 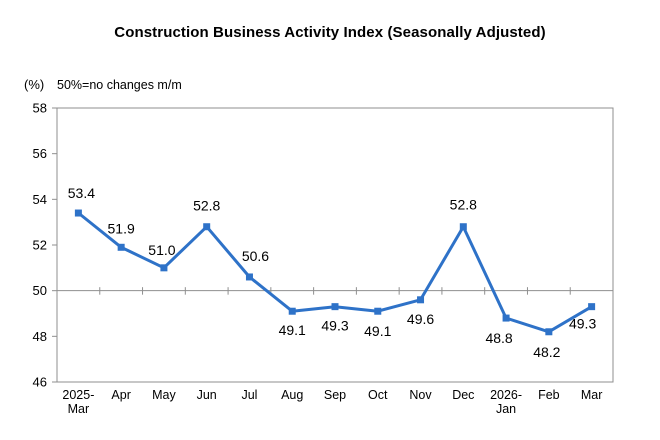 I want to click on x-axis-label: Mar, so click(x=592, y=395).